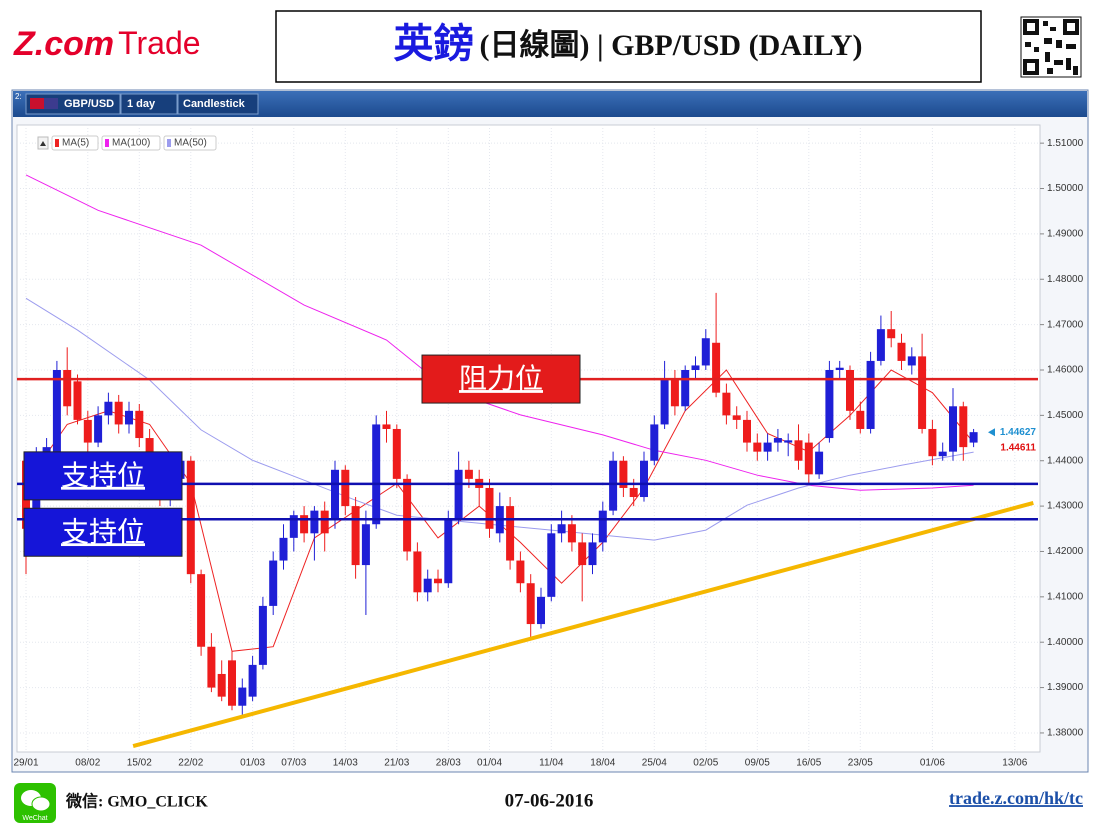 This screenshot has width=1105, height=834. I want to click on link: trade.z.com/hk/tc, so click(1016, 798).